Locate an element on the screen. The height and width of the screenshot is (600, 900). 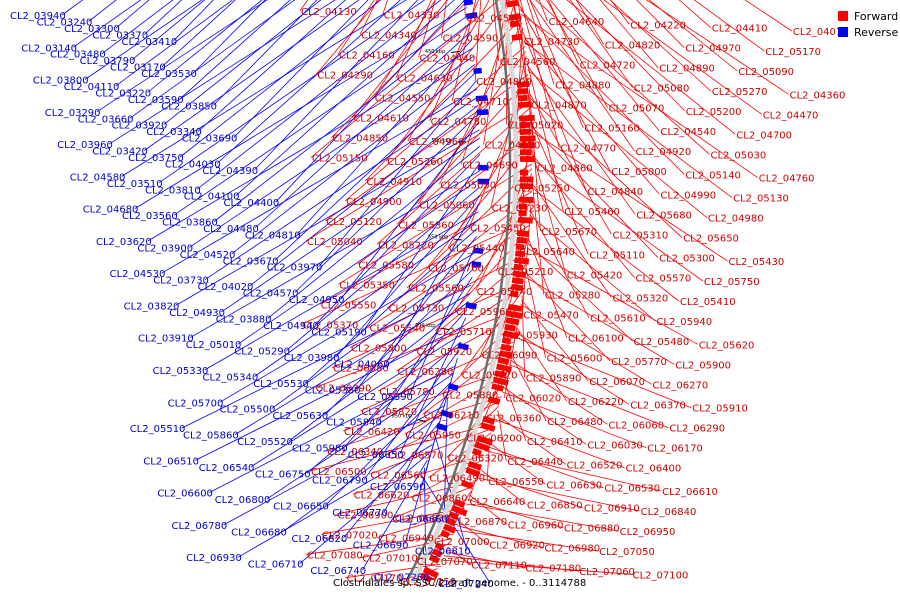
reverse-gene-label: CL2_03790 is located at coordinates (108, 61).